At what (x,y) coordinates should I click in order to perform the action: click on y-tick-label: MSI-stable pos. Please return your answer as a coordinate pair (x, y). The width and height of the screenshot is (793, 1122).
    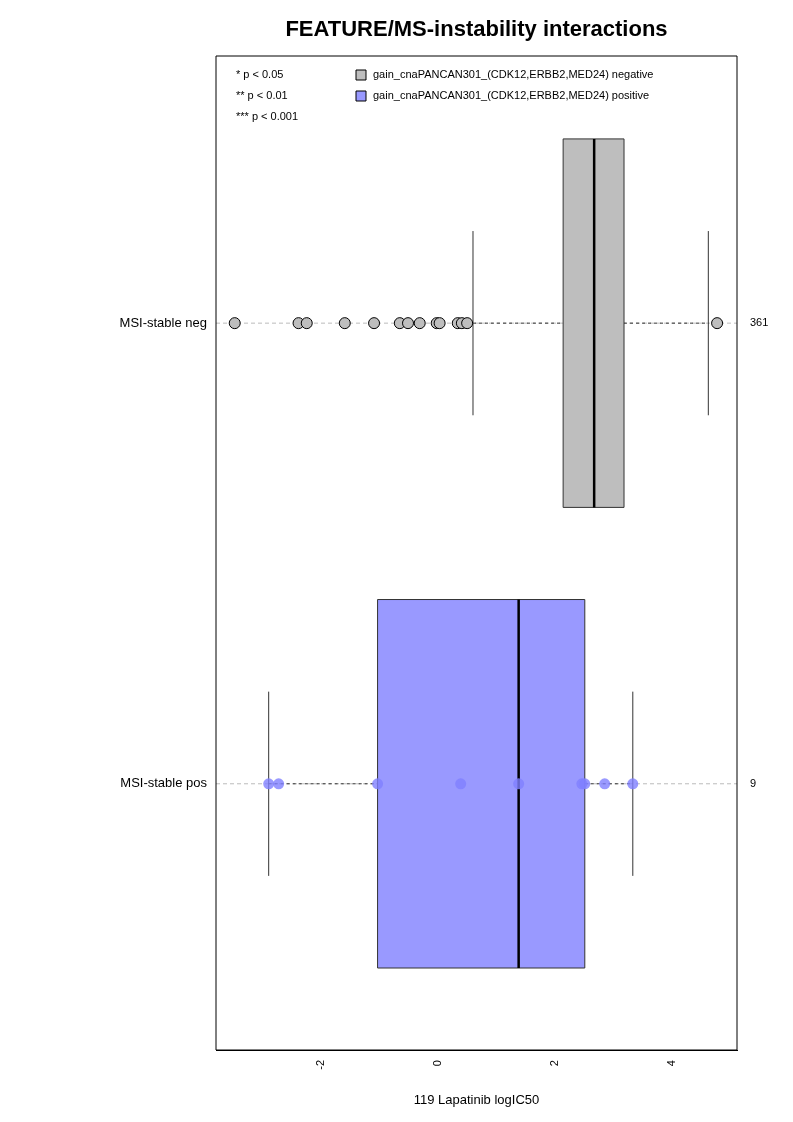
    Looking at the image, I should click on (164, 783).